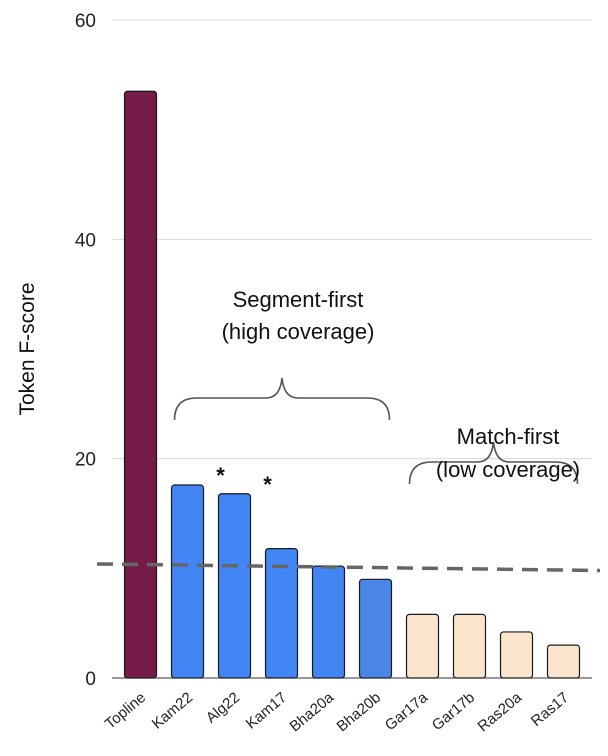 This screenshot has height=756, width=608. Describe the element at coordinates (85, 350) in the screenshot. I see `y-axis-ticks: 0 20 40 60` at that location.